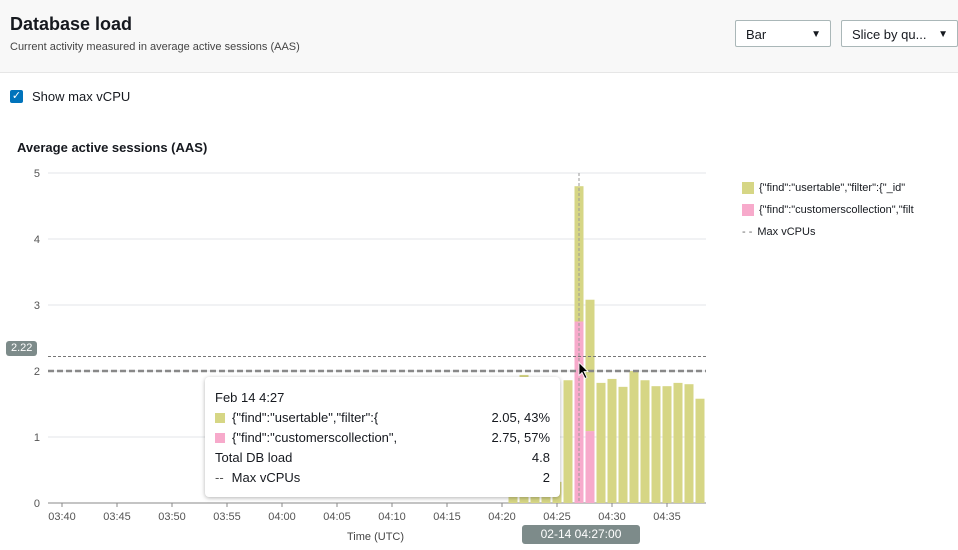 The height and width of the screenshot is (550, 958). What do you see at coordinates (581, 534) in the screenshot?
I see `crosshair-x-label: 02-14 04:27:00` at bounding box center [581, 534].